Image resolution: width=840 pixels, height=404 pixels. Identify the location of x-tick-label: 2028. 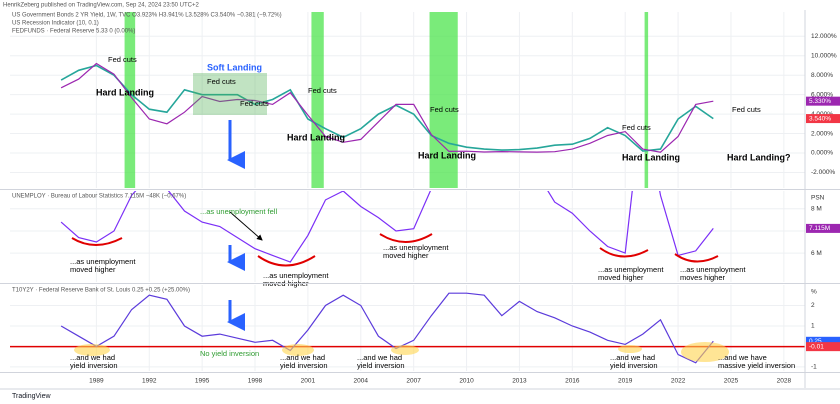
(784, 381).